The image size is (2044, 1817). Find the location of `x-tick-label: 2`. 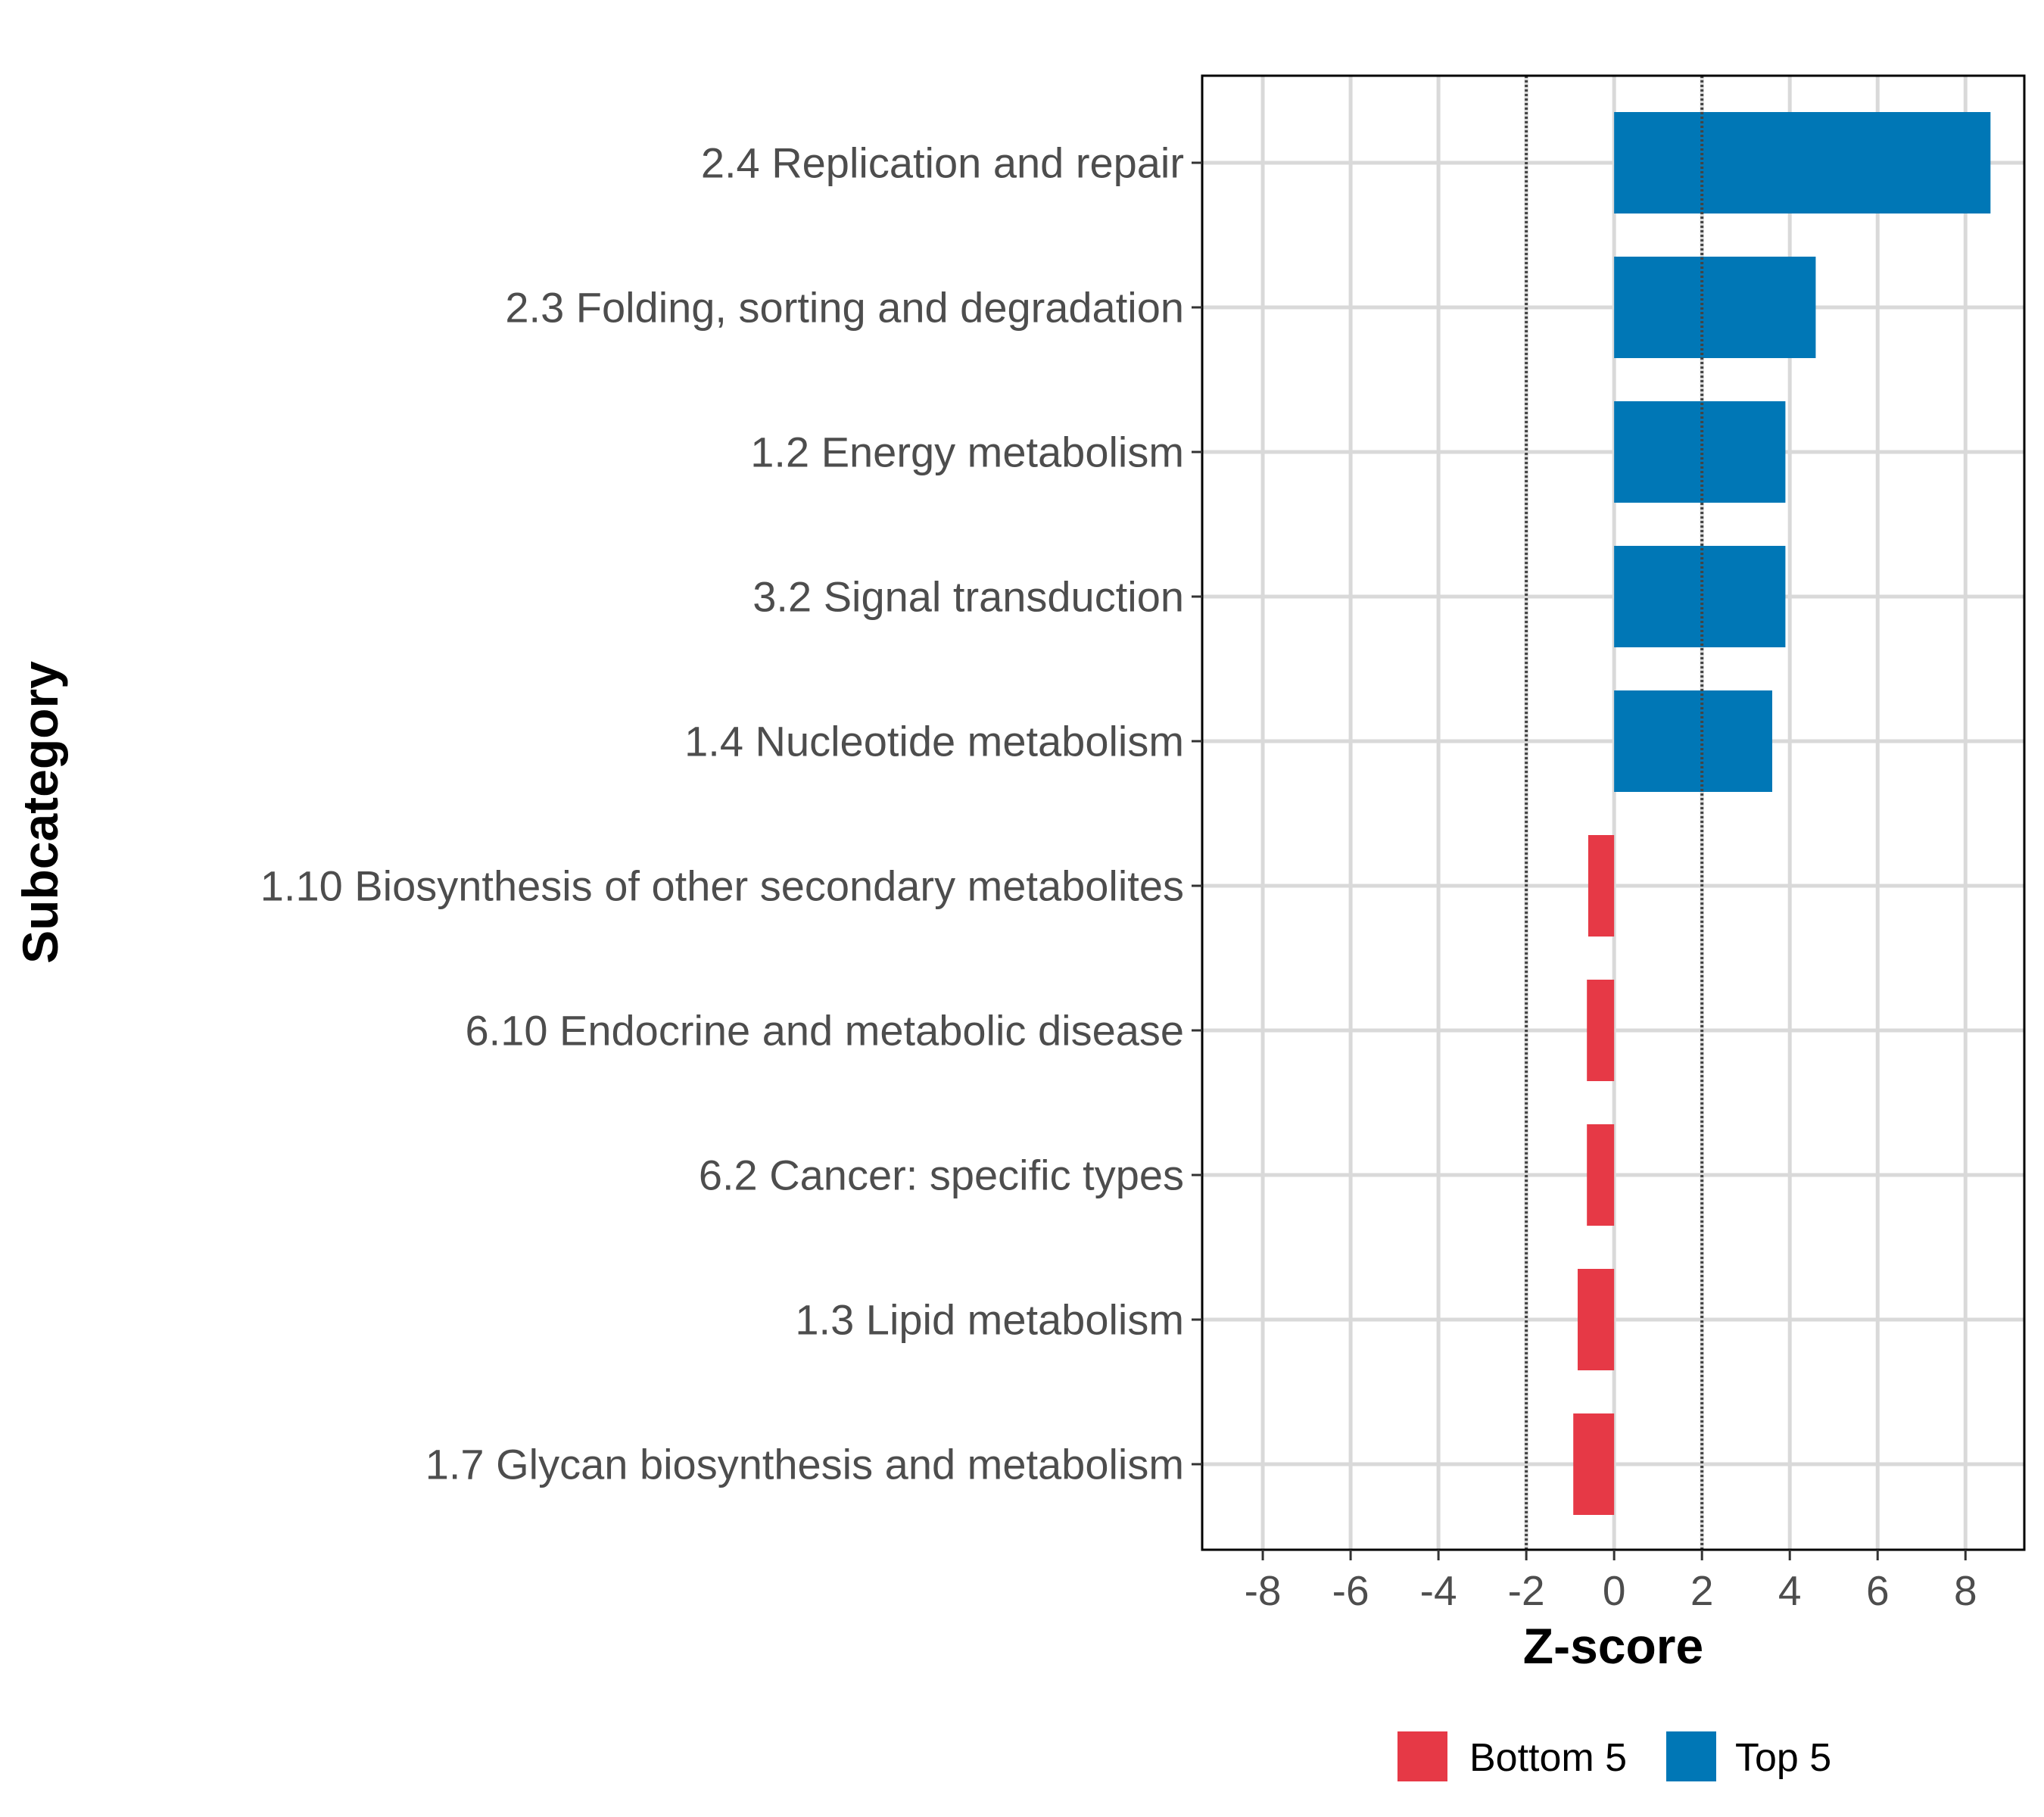

x-tick-label: 2 is located at coordinates (1702, 1590).